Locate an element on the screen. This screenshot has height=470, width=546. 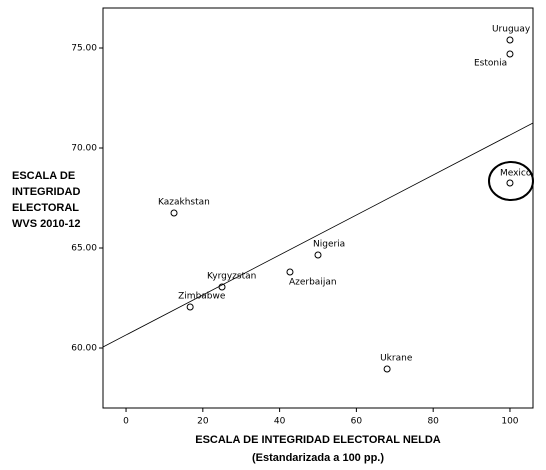
point-label: Azerbaijan is located at coordinates (313, 283).